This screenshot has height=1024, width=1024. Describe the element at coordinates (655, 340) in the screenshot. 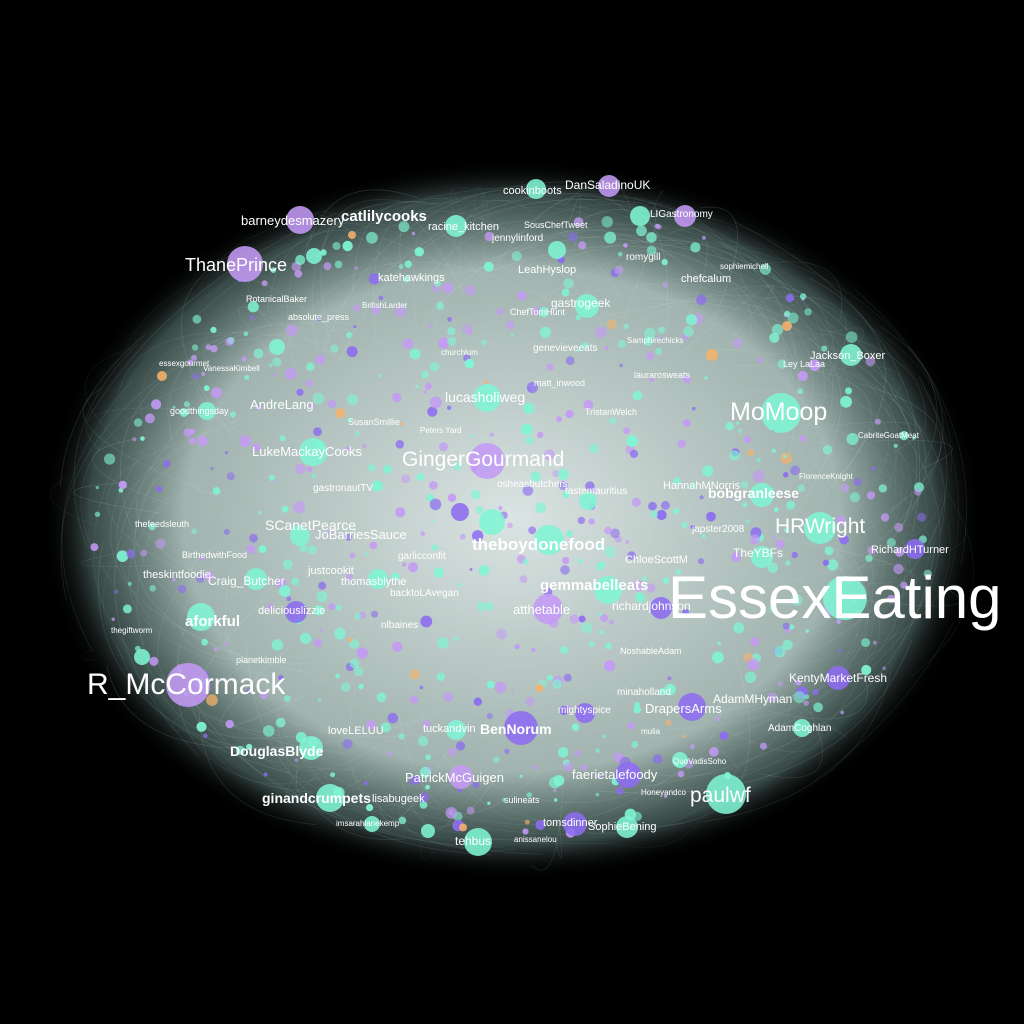

I see `label-samphirechicks: Samphirechicks` at that location.